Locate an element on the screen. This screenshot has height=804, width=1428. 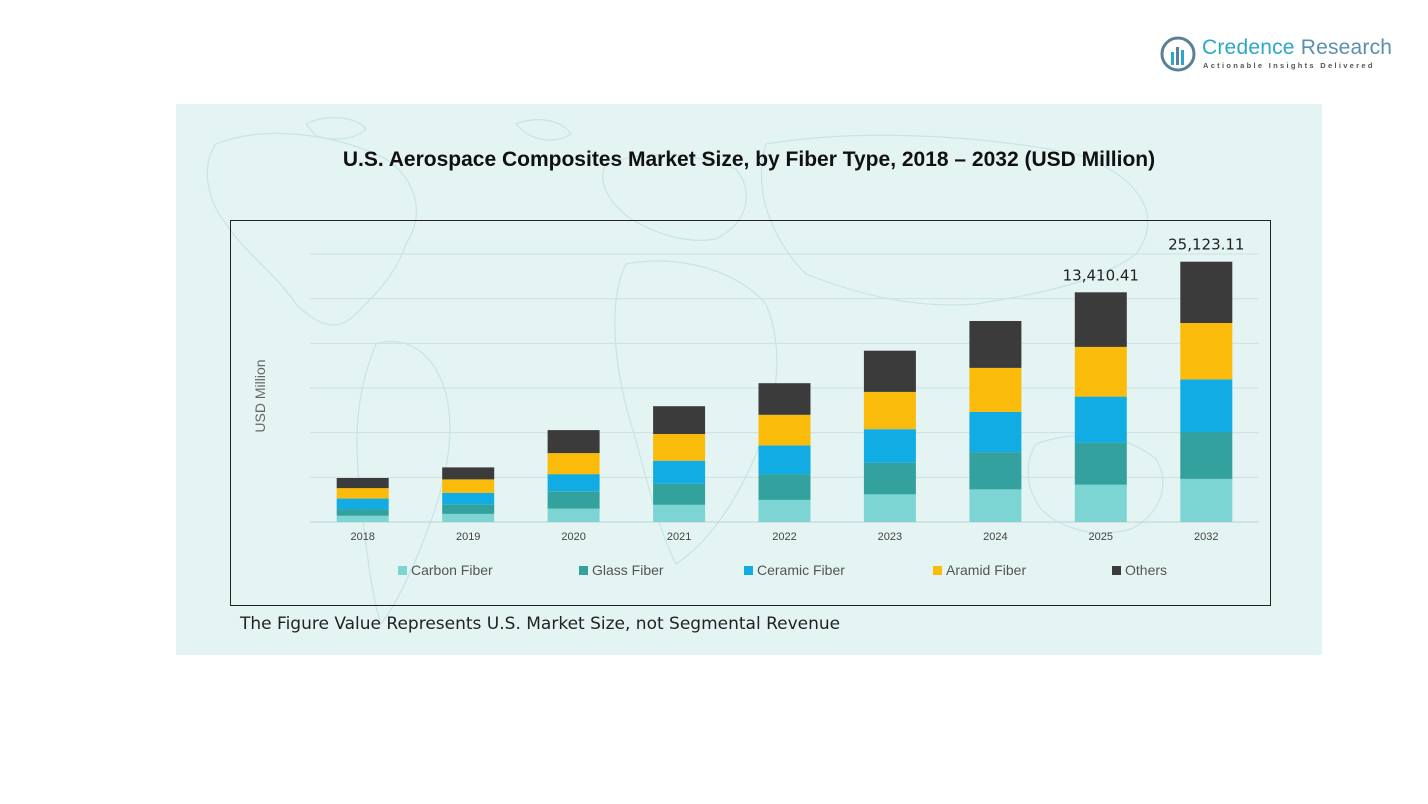
brand-tagline: Actionable Insights Delivered is located at coordinates (1289, 65).